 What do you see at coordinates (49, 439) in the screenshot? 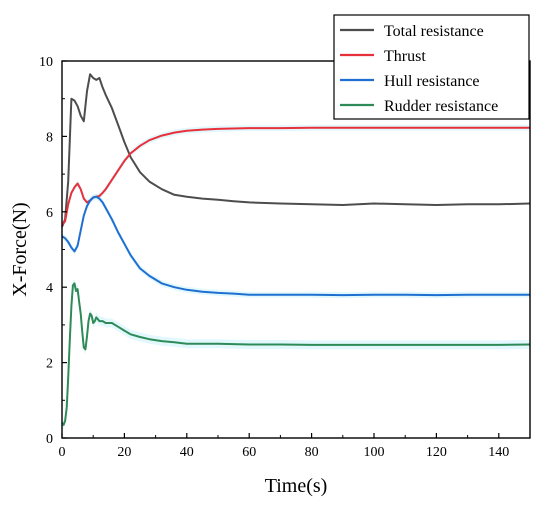
I see `y-tick-label: 0` at bounding box center [49, 439].